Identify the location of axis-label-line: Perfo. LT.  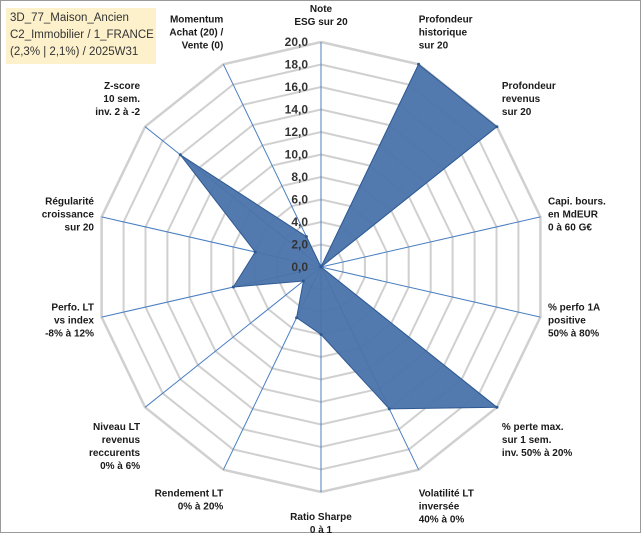
(72, 308).